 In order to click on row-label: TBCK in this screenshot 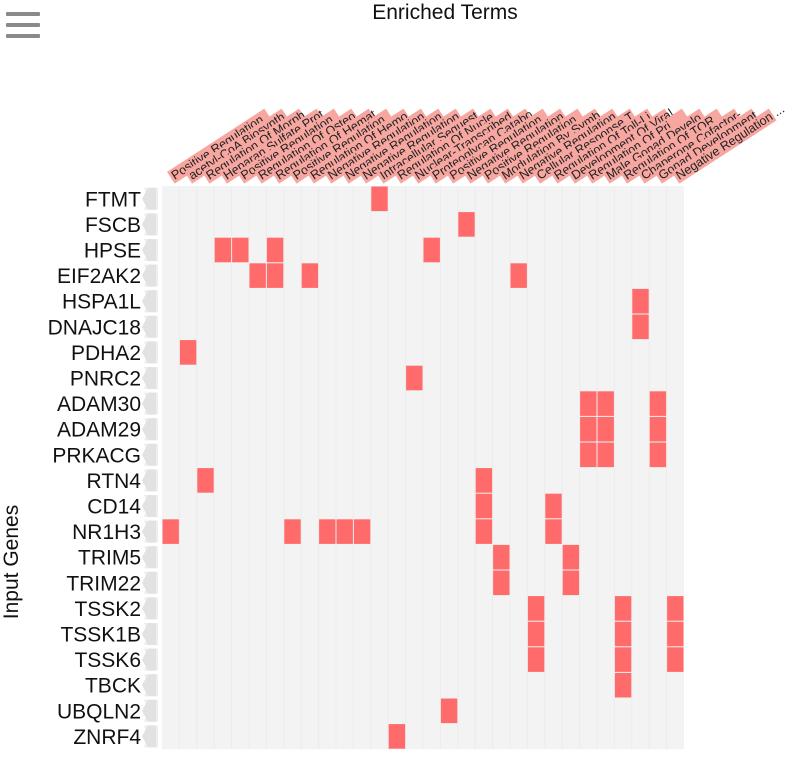, I will do `click(113, 686)`.